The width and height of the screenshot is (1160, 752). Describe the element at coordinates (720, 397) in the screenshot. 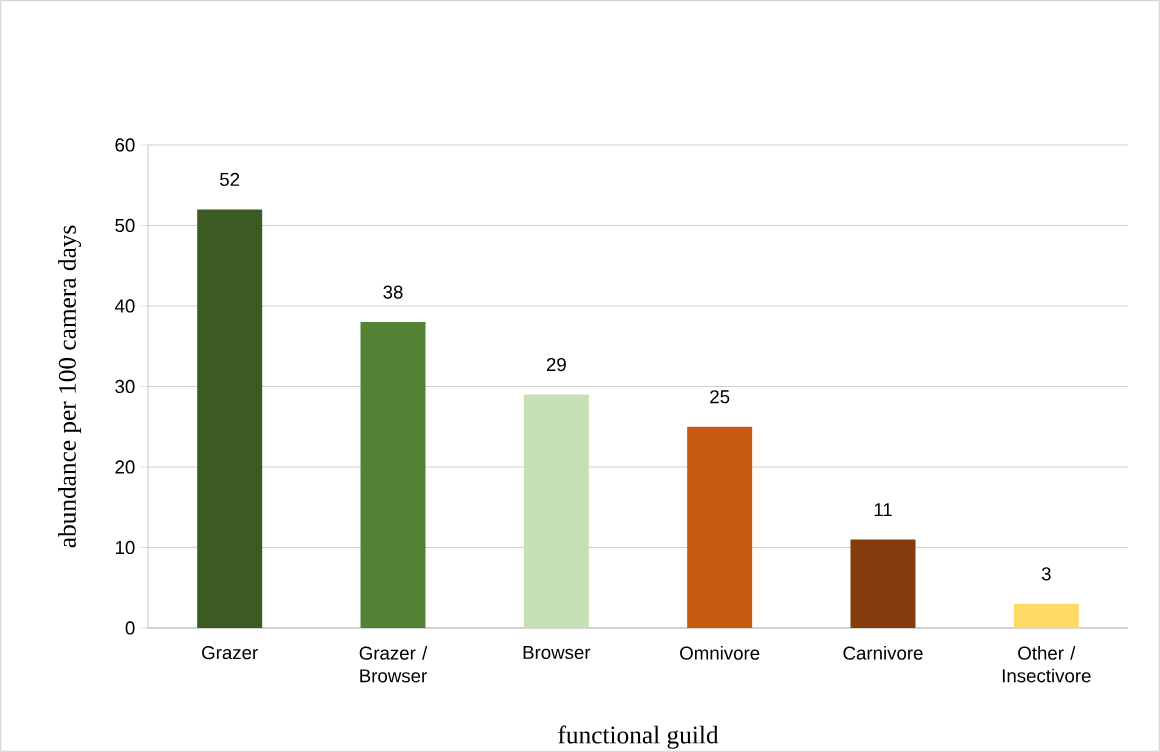

I see `data-label: 25` at that location.